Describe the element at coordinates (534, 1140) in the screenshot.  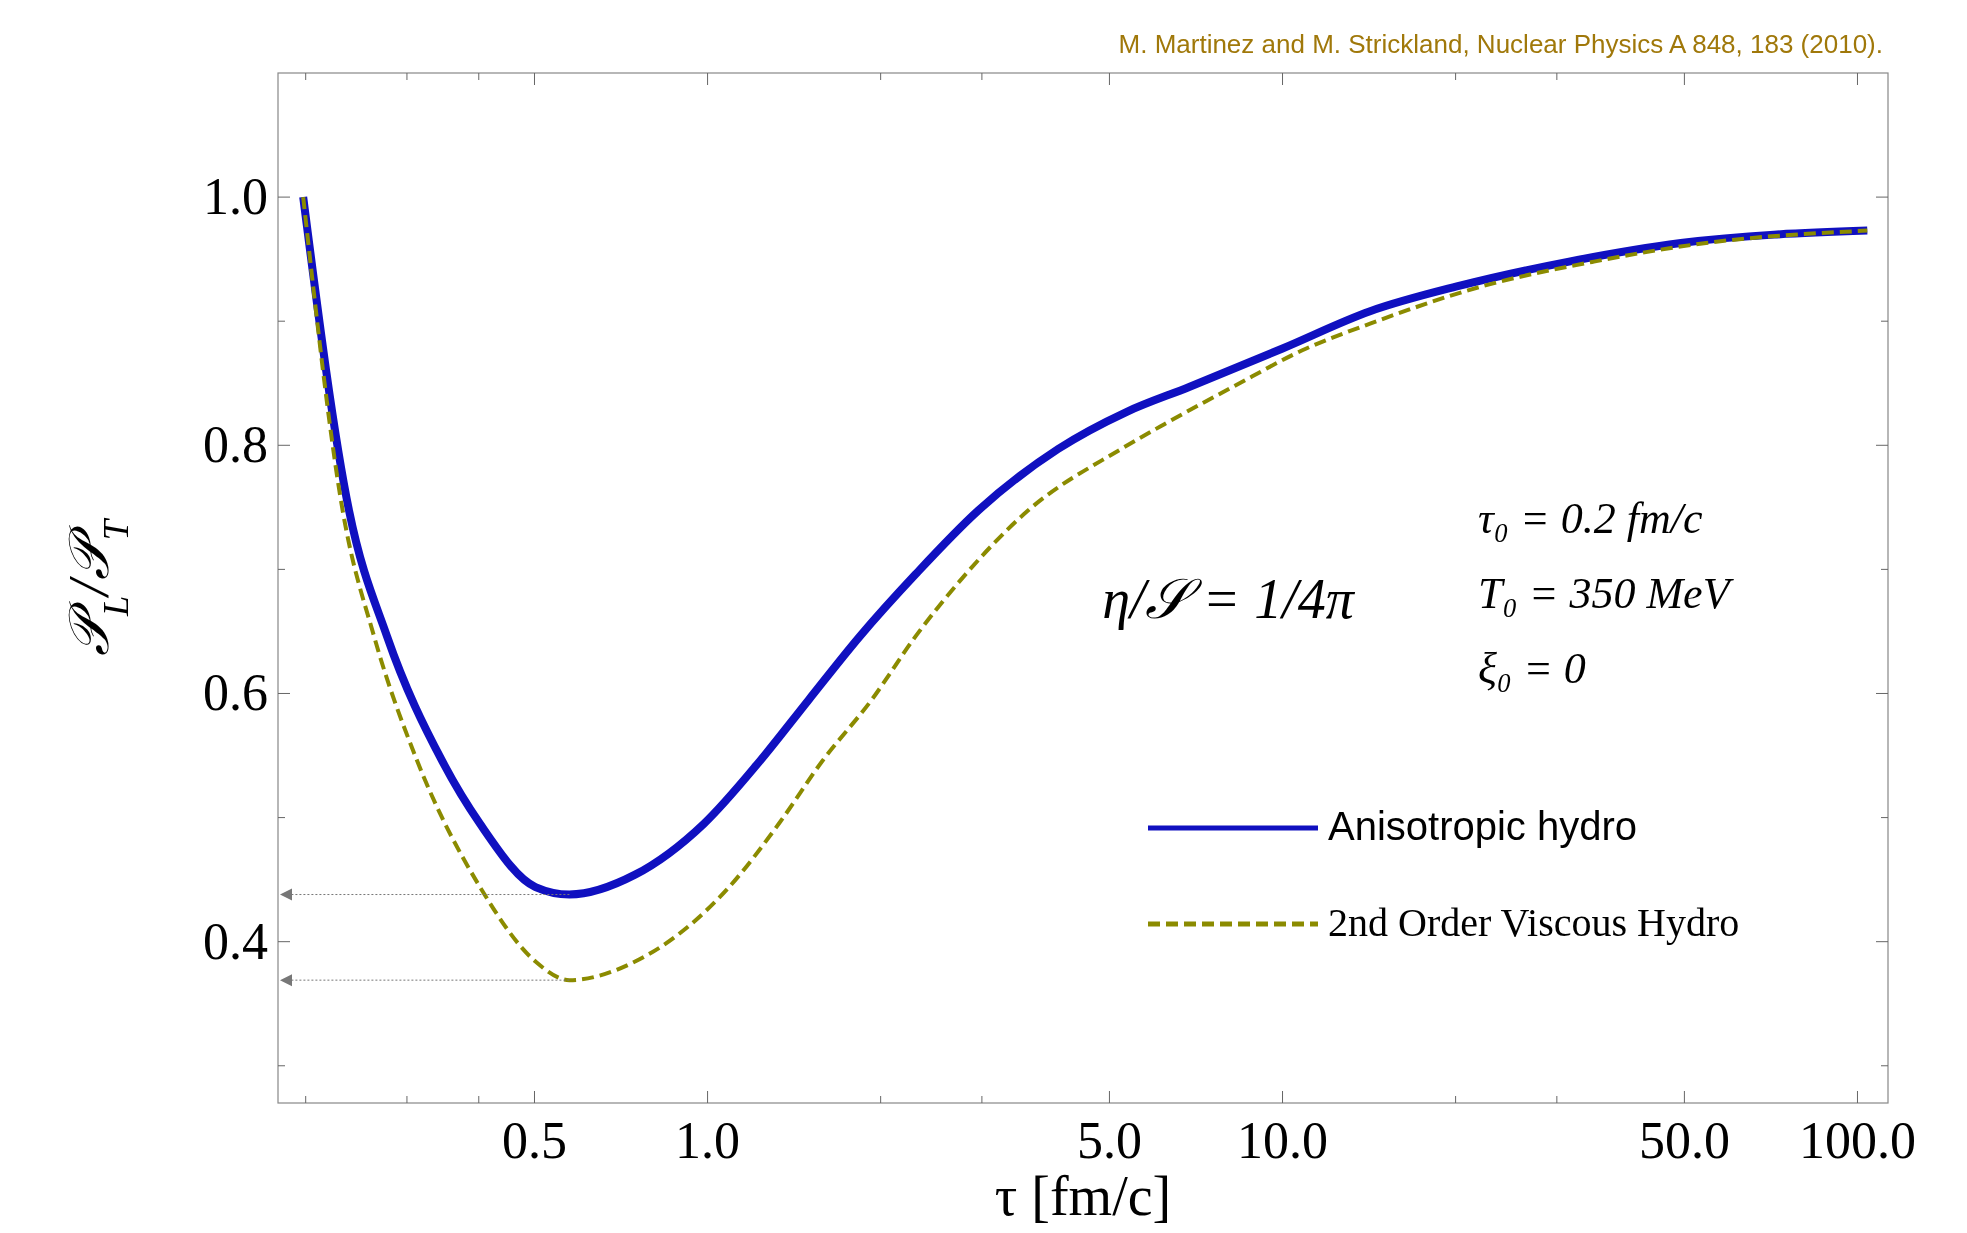
I see `x-tick-label: 0.5` at that location.